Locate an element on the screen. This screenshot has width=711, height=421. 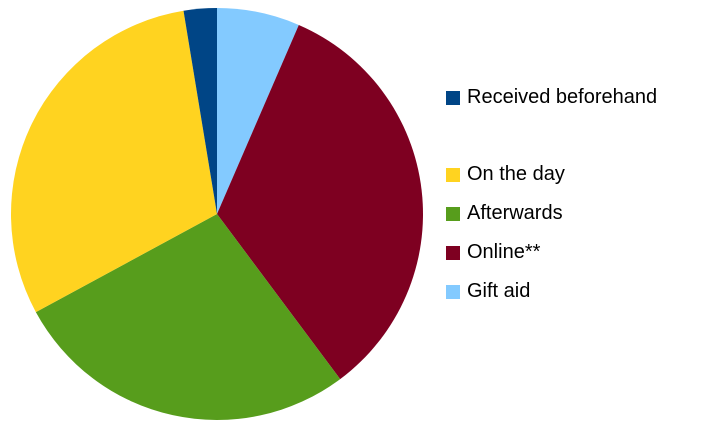
legend-swatch-received-beforehand is located at coordinates (453, 97).